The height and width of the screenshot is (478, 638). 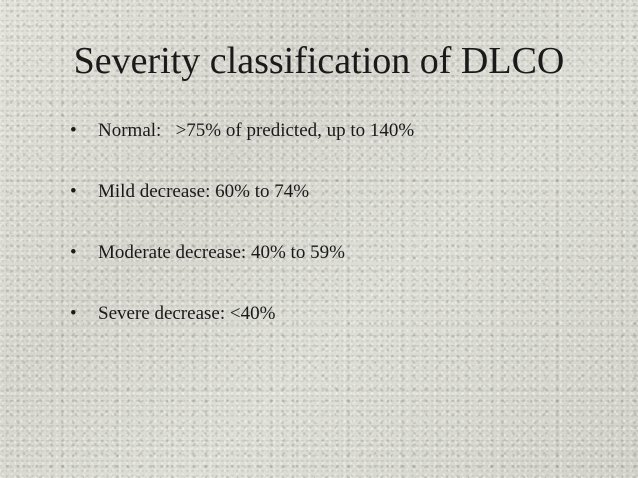 What do you see at coordinates (340, 192) in the screenshot?
I see `bullet-item-mild: • Mild decrease: 60% to 74%` at bounding box center [340, 192].